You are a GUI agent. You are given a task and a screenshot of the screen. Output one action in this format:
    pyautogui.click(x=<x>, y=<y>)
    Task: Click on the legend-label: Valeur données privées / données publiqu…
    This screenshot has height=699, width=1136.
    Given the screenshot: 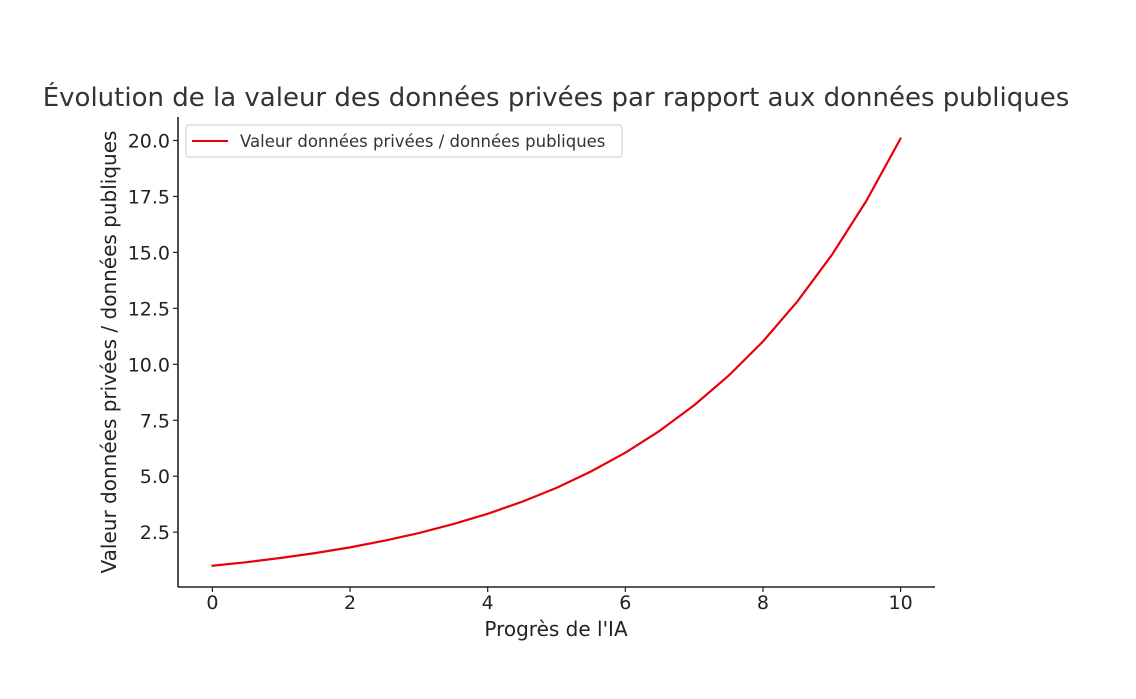 What is the action you would take?
    pyautogui.click(x=422, y=141)
    